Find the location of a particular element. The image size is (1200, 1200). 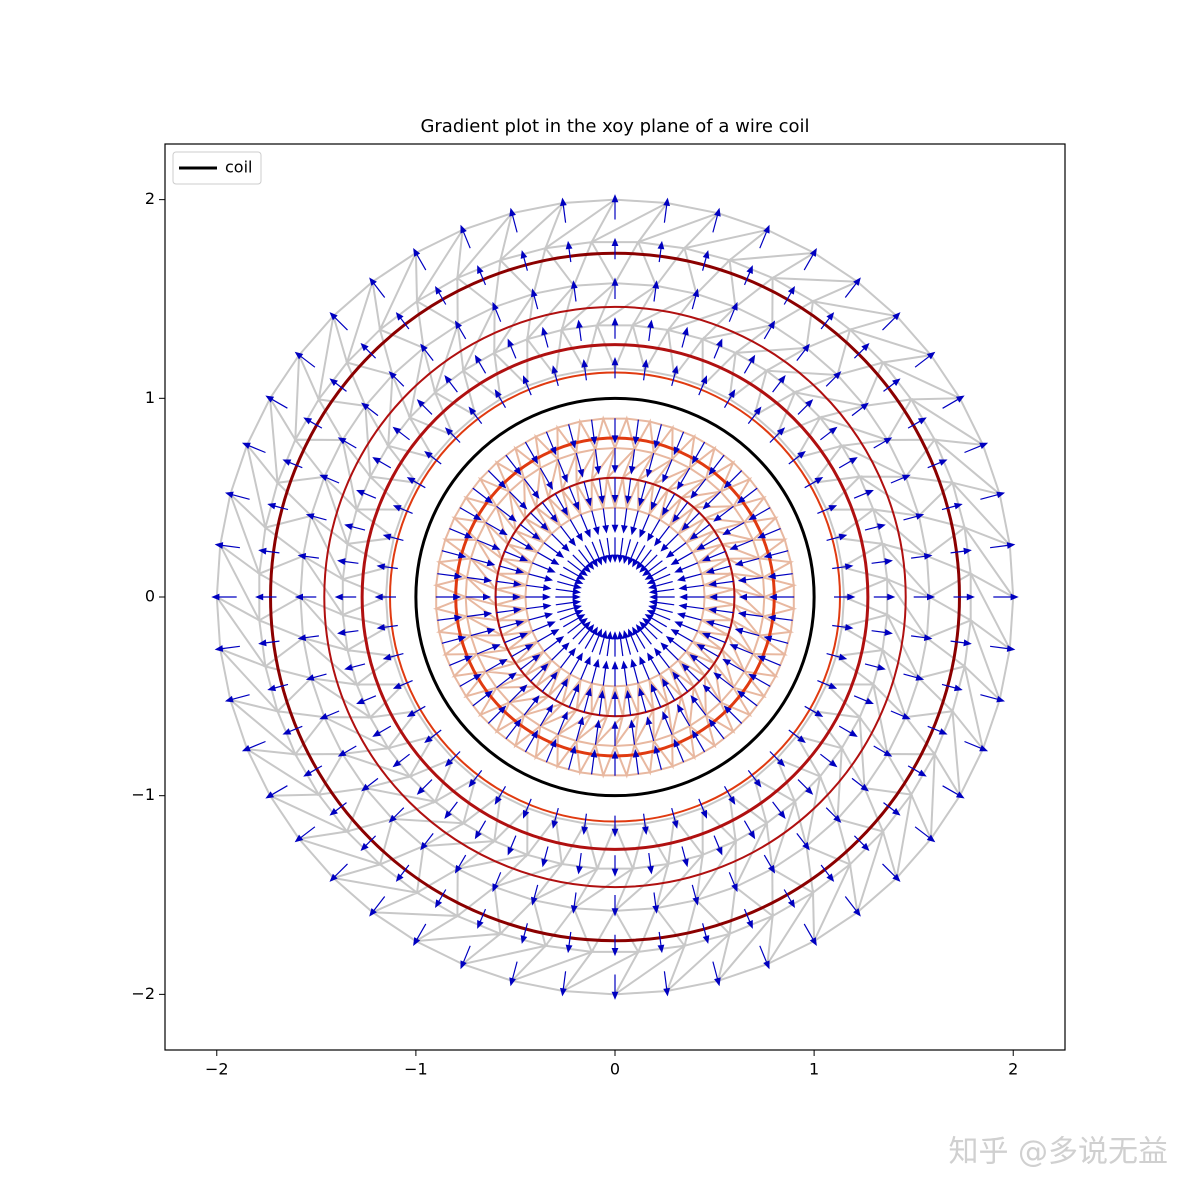

y-tick-label: −2 is located at coordinates (143, 993).